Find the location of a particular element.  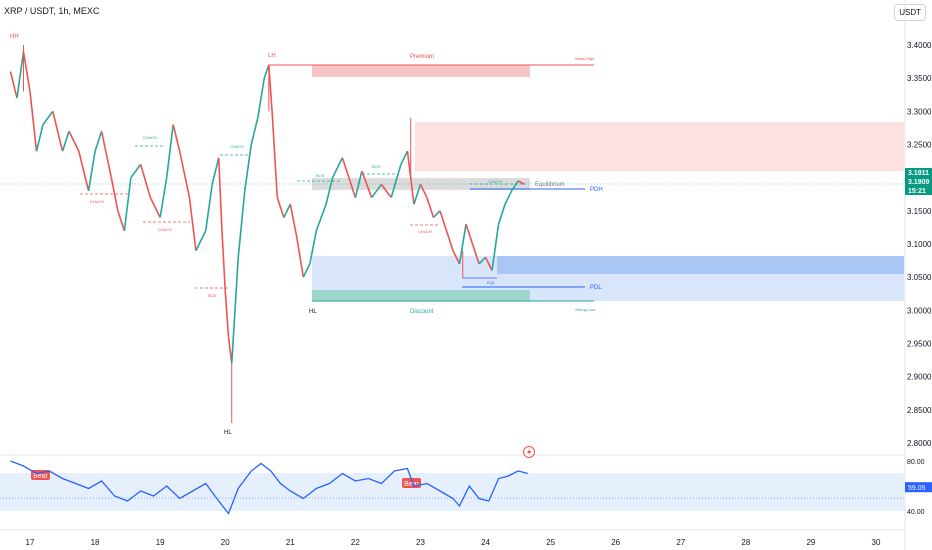

price-tick-label: 3.0000 is located at coordinates (919, 310).